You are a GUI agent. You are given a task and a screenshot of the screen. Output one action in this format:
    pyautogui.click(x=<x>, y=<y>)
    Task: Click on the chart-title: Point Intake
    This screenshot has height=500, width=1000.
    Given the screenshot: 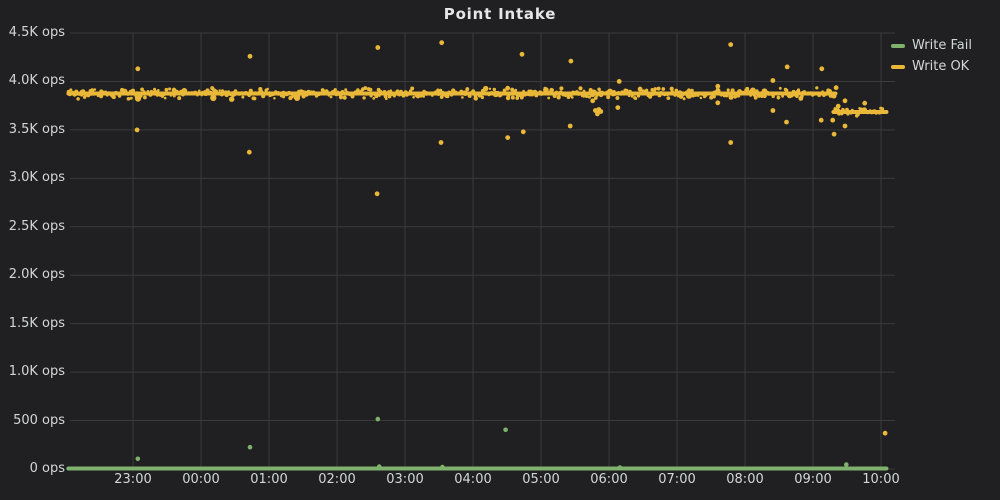 What is the action you would take?
    pyautogui.click(x=500, y=14)
    